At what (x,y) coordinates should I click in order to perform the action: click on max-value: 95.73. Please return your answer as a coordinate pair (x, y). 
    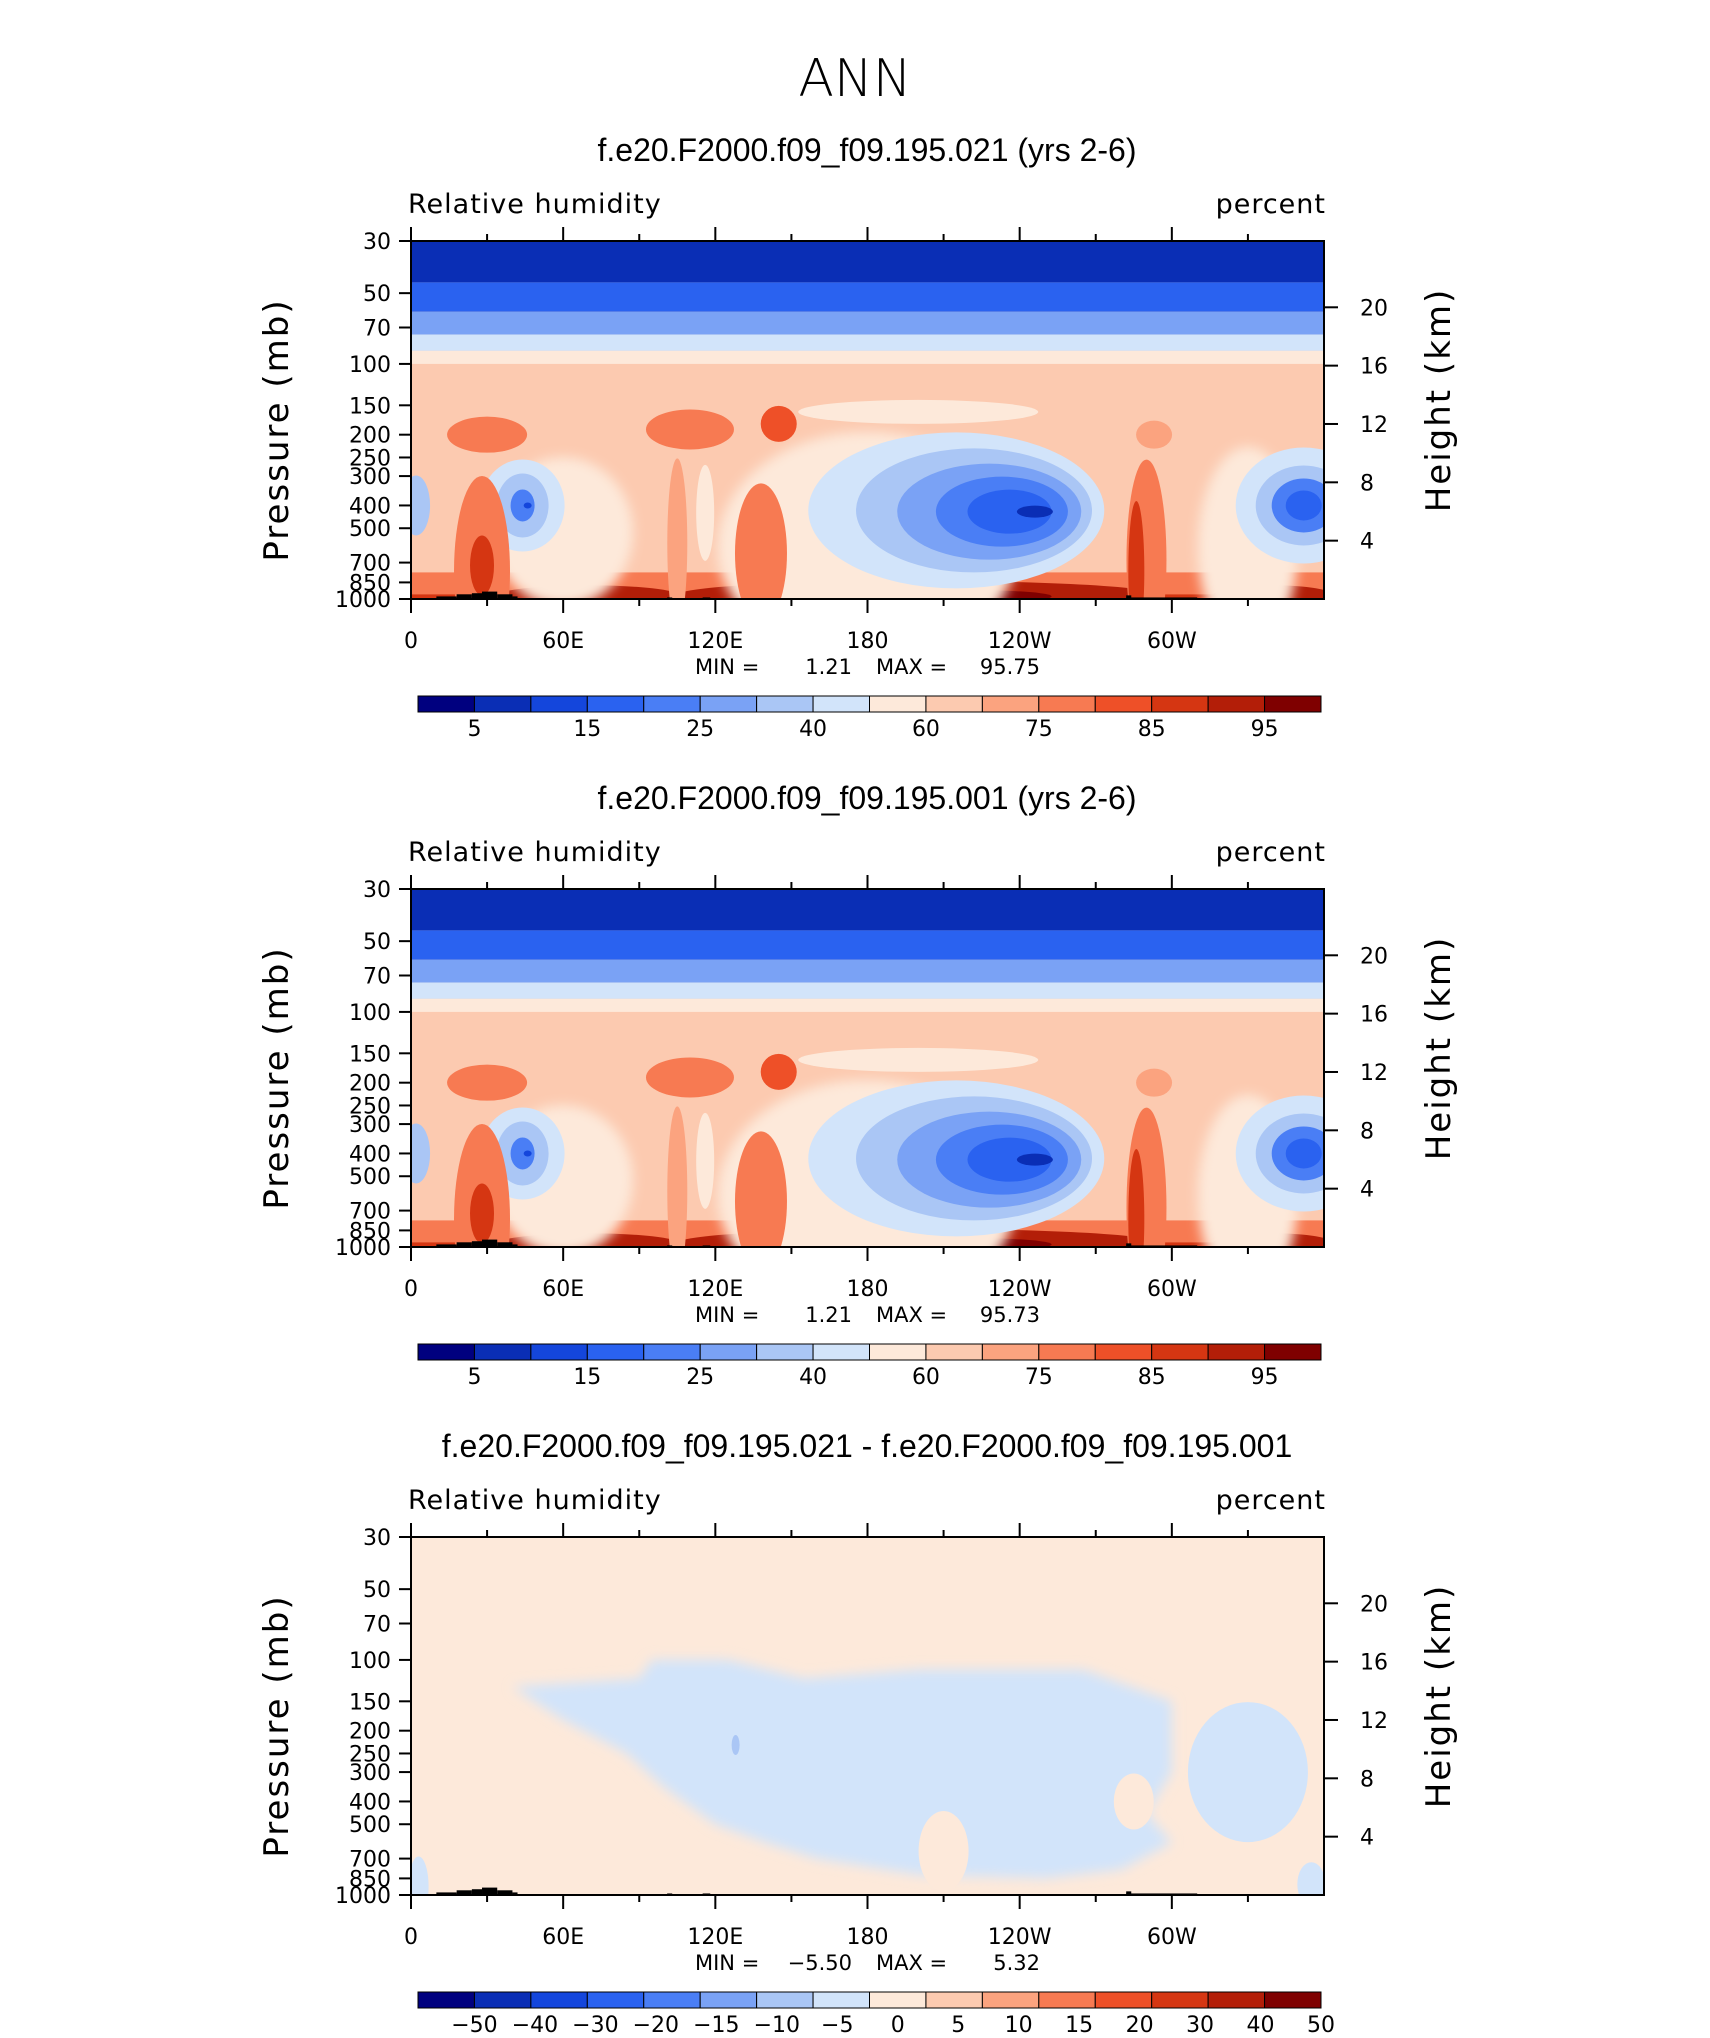
    Looking at the image, I should click on (1010, 1315).